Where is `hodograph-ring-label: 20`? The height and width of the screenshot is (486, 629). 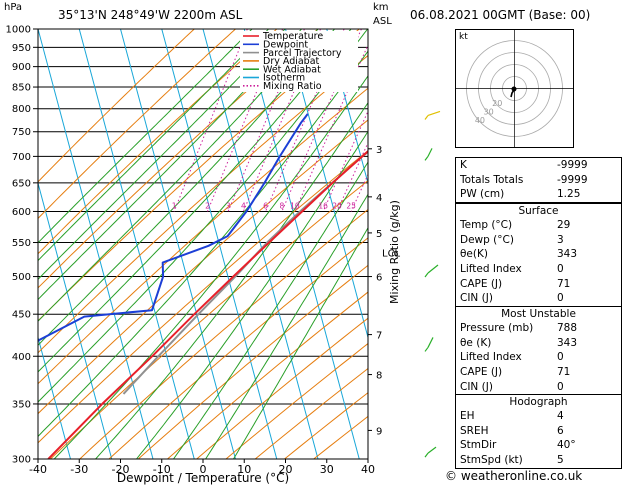 hodograph-ring-label: 20 is located at coordinates (497, 103).